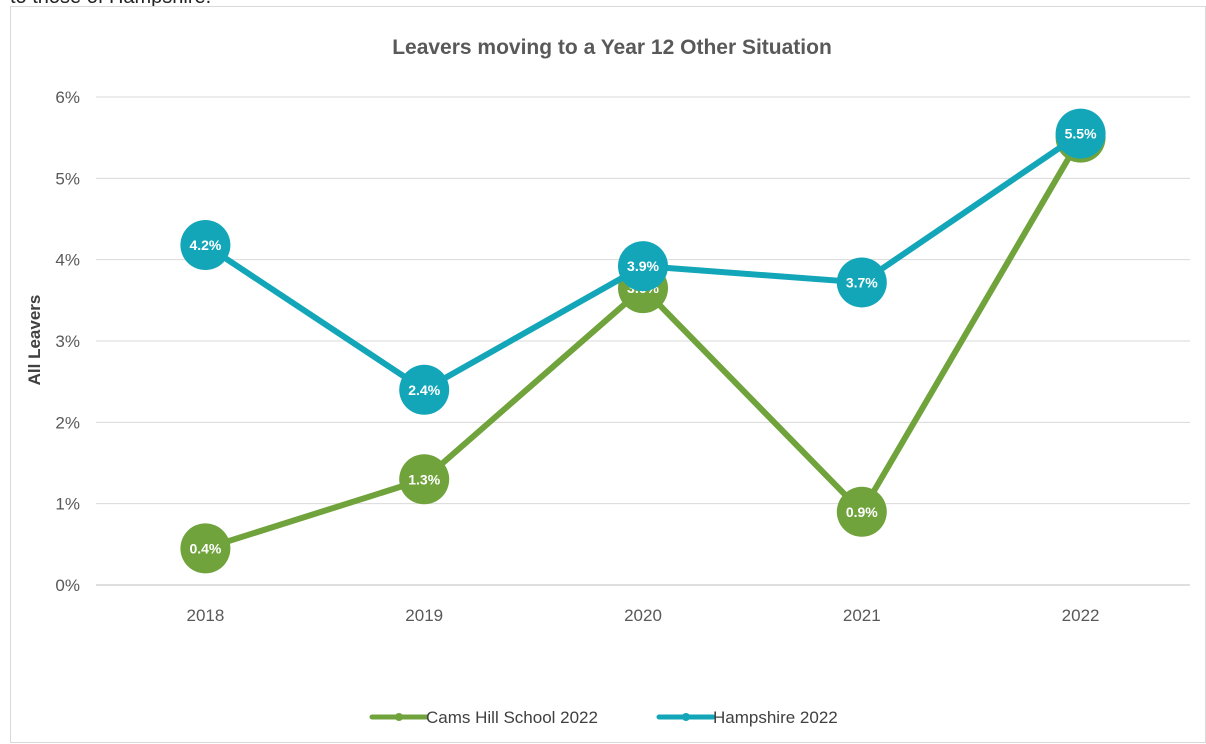 This screenshot has height=744, width=1206. I want to click on legend-label: Hampshire 2022, so click(775, 717).